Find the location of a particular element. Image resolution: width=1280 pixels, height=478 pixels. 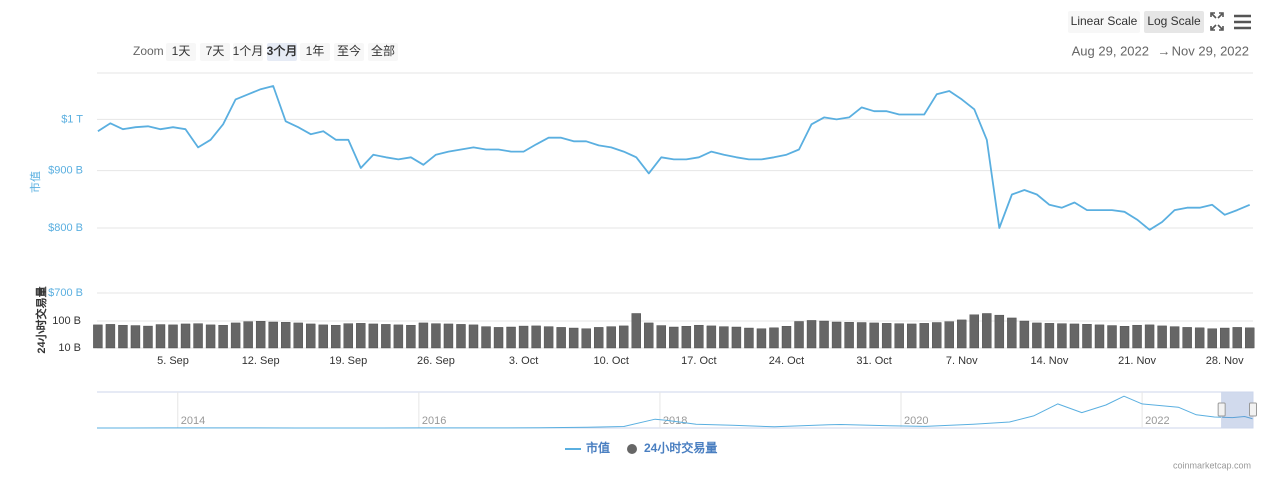

legend-symbol is located at coordinates (632, 449).